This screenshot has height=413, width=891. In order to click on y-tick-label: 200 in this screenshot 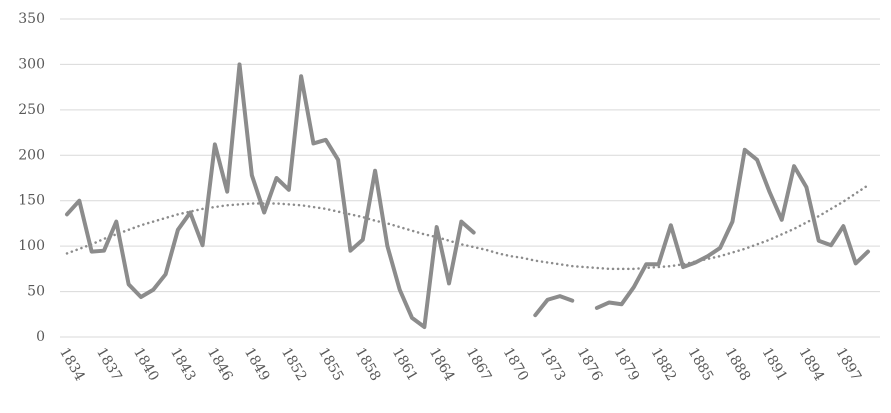, I will do `click(31, 155)`.